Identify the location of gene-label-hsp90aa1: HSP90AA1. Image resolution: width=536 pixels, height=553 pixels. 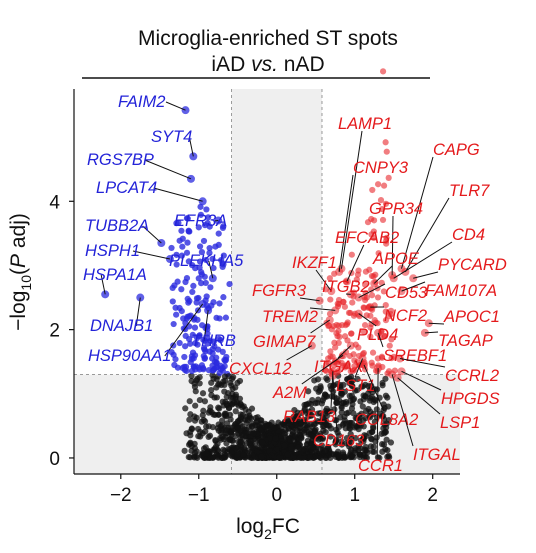
(129, 356).